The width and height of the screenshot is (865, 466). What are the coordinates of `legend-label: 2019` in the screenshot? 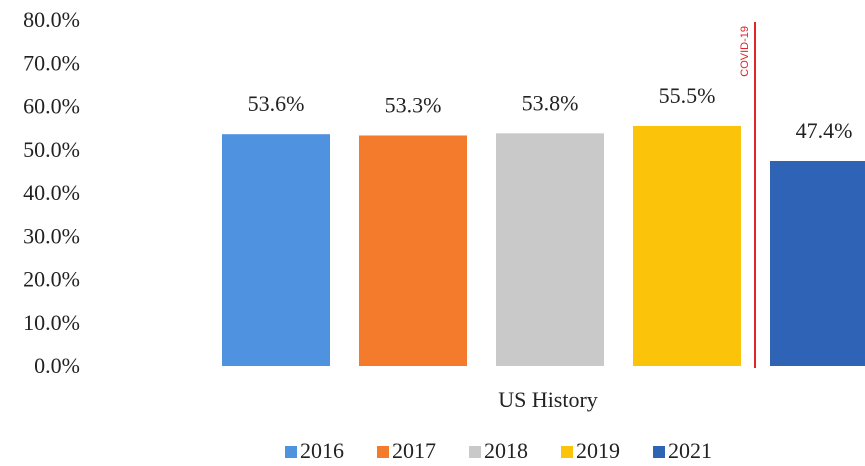 It's located at (598, 450).